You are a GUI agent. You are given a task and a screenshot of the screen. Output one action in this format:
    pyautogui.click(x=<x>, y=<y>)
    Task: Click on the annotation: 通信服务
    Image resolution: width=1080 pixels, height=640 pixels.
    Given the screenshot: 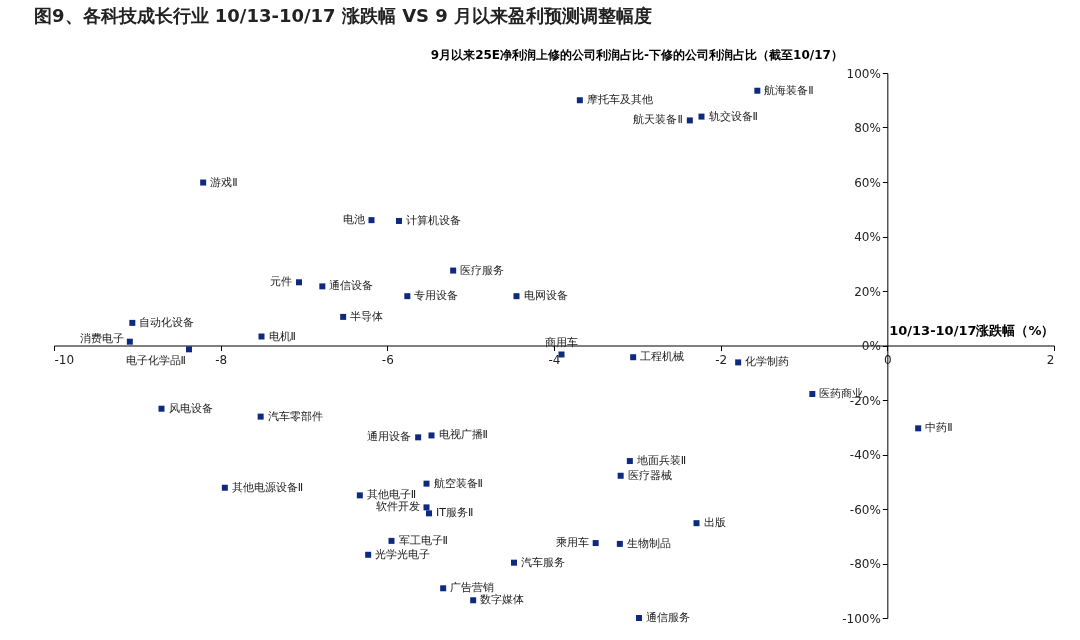 What is the action you would take?
    pyautogui.click(x=668, y=617)
    